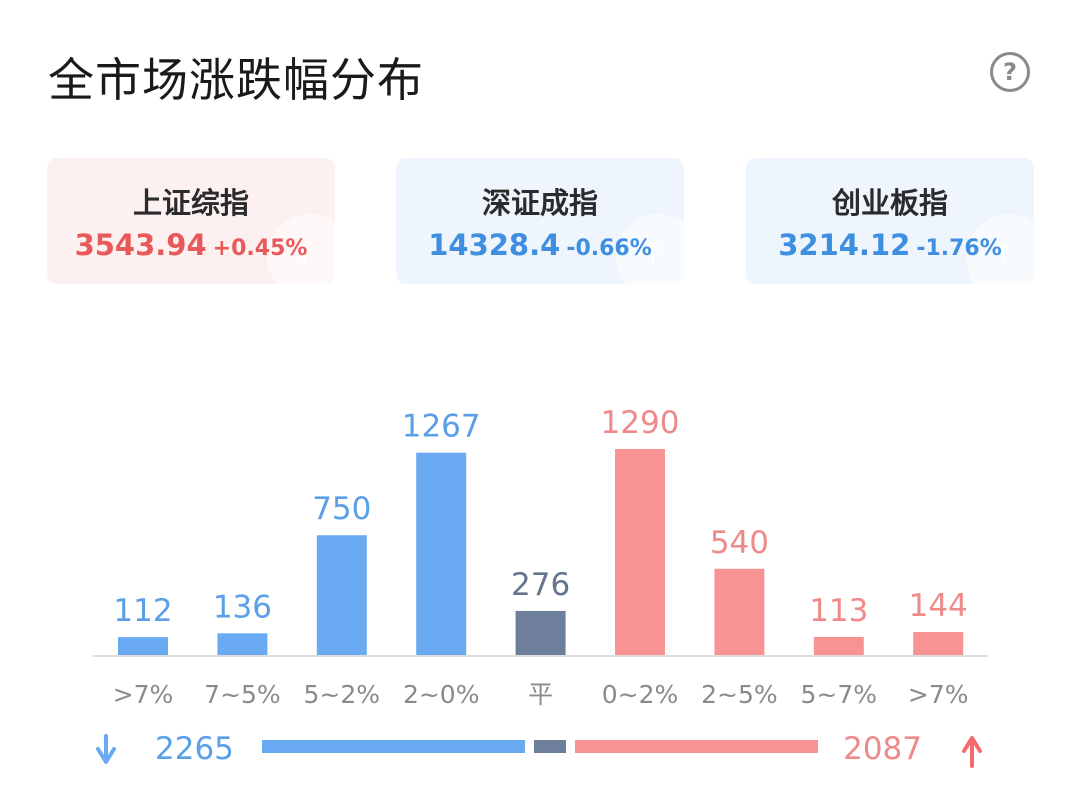 The width and height of the screenshot is (1080, 793). I want to click on bar-value-label: 144, so click(938, 606).